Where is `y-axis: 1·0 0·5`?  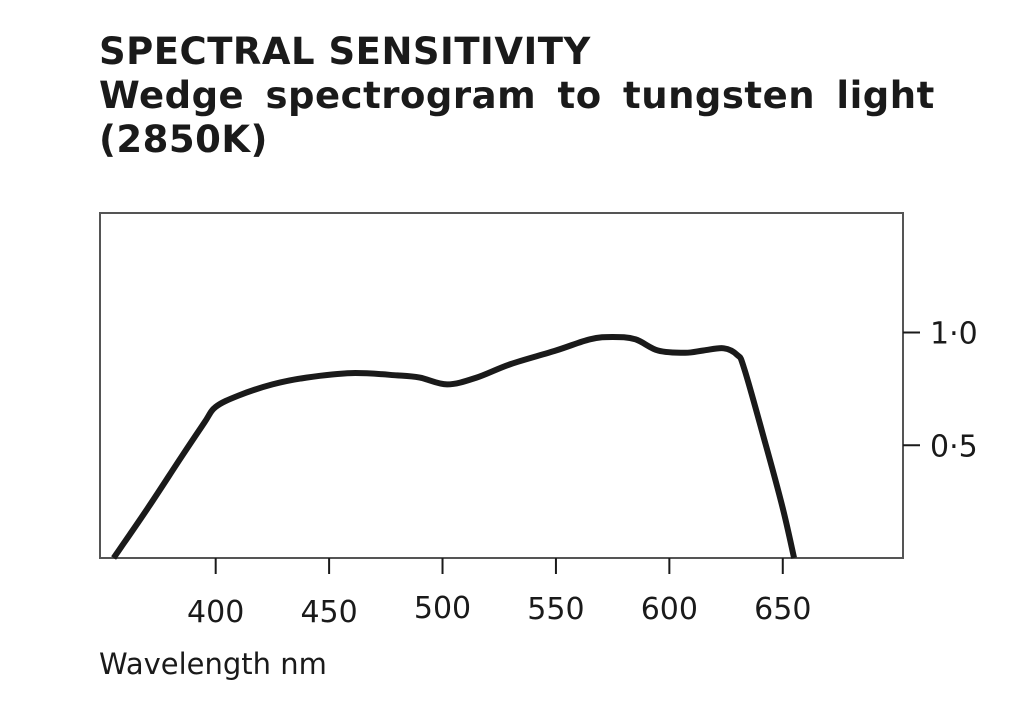
y-axis: 1·0 0·5 is located at coordinates (940, 390).